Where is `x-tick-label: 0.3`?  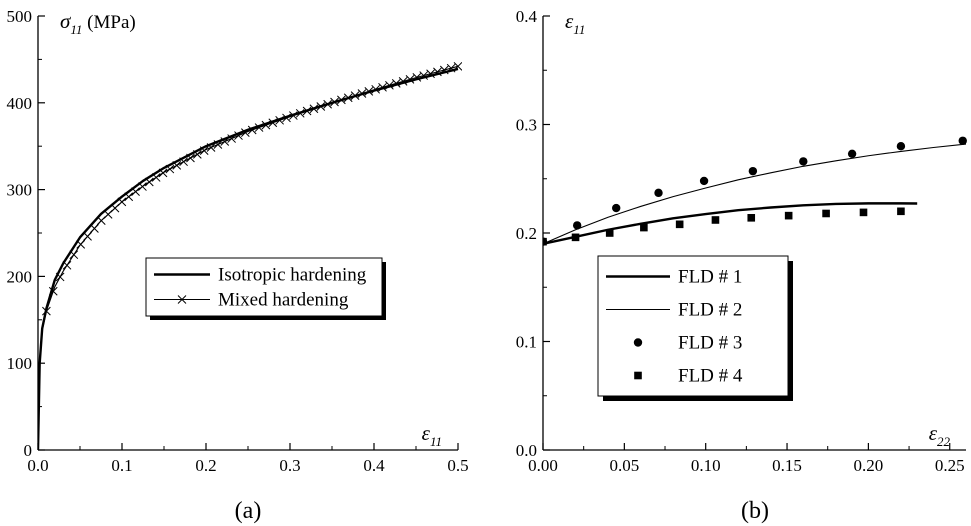
x-tick-label: 0.3 is located at coordinates (289, 465).